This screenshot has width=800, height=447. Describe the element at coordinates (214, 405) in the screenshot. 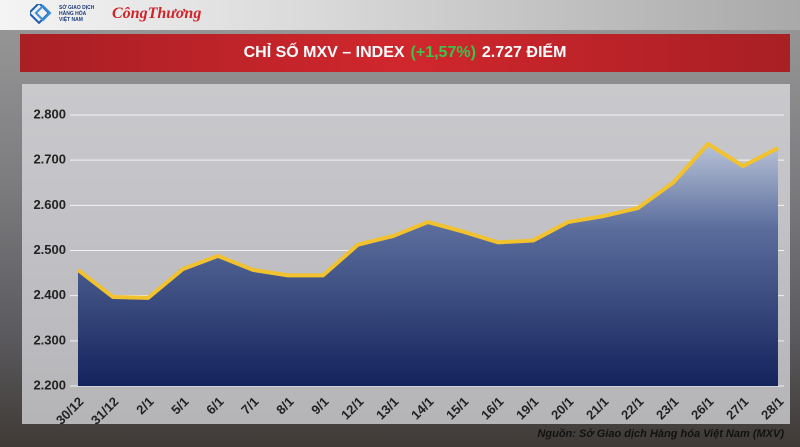

I see `x-tick-label: 6/1` at that location.